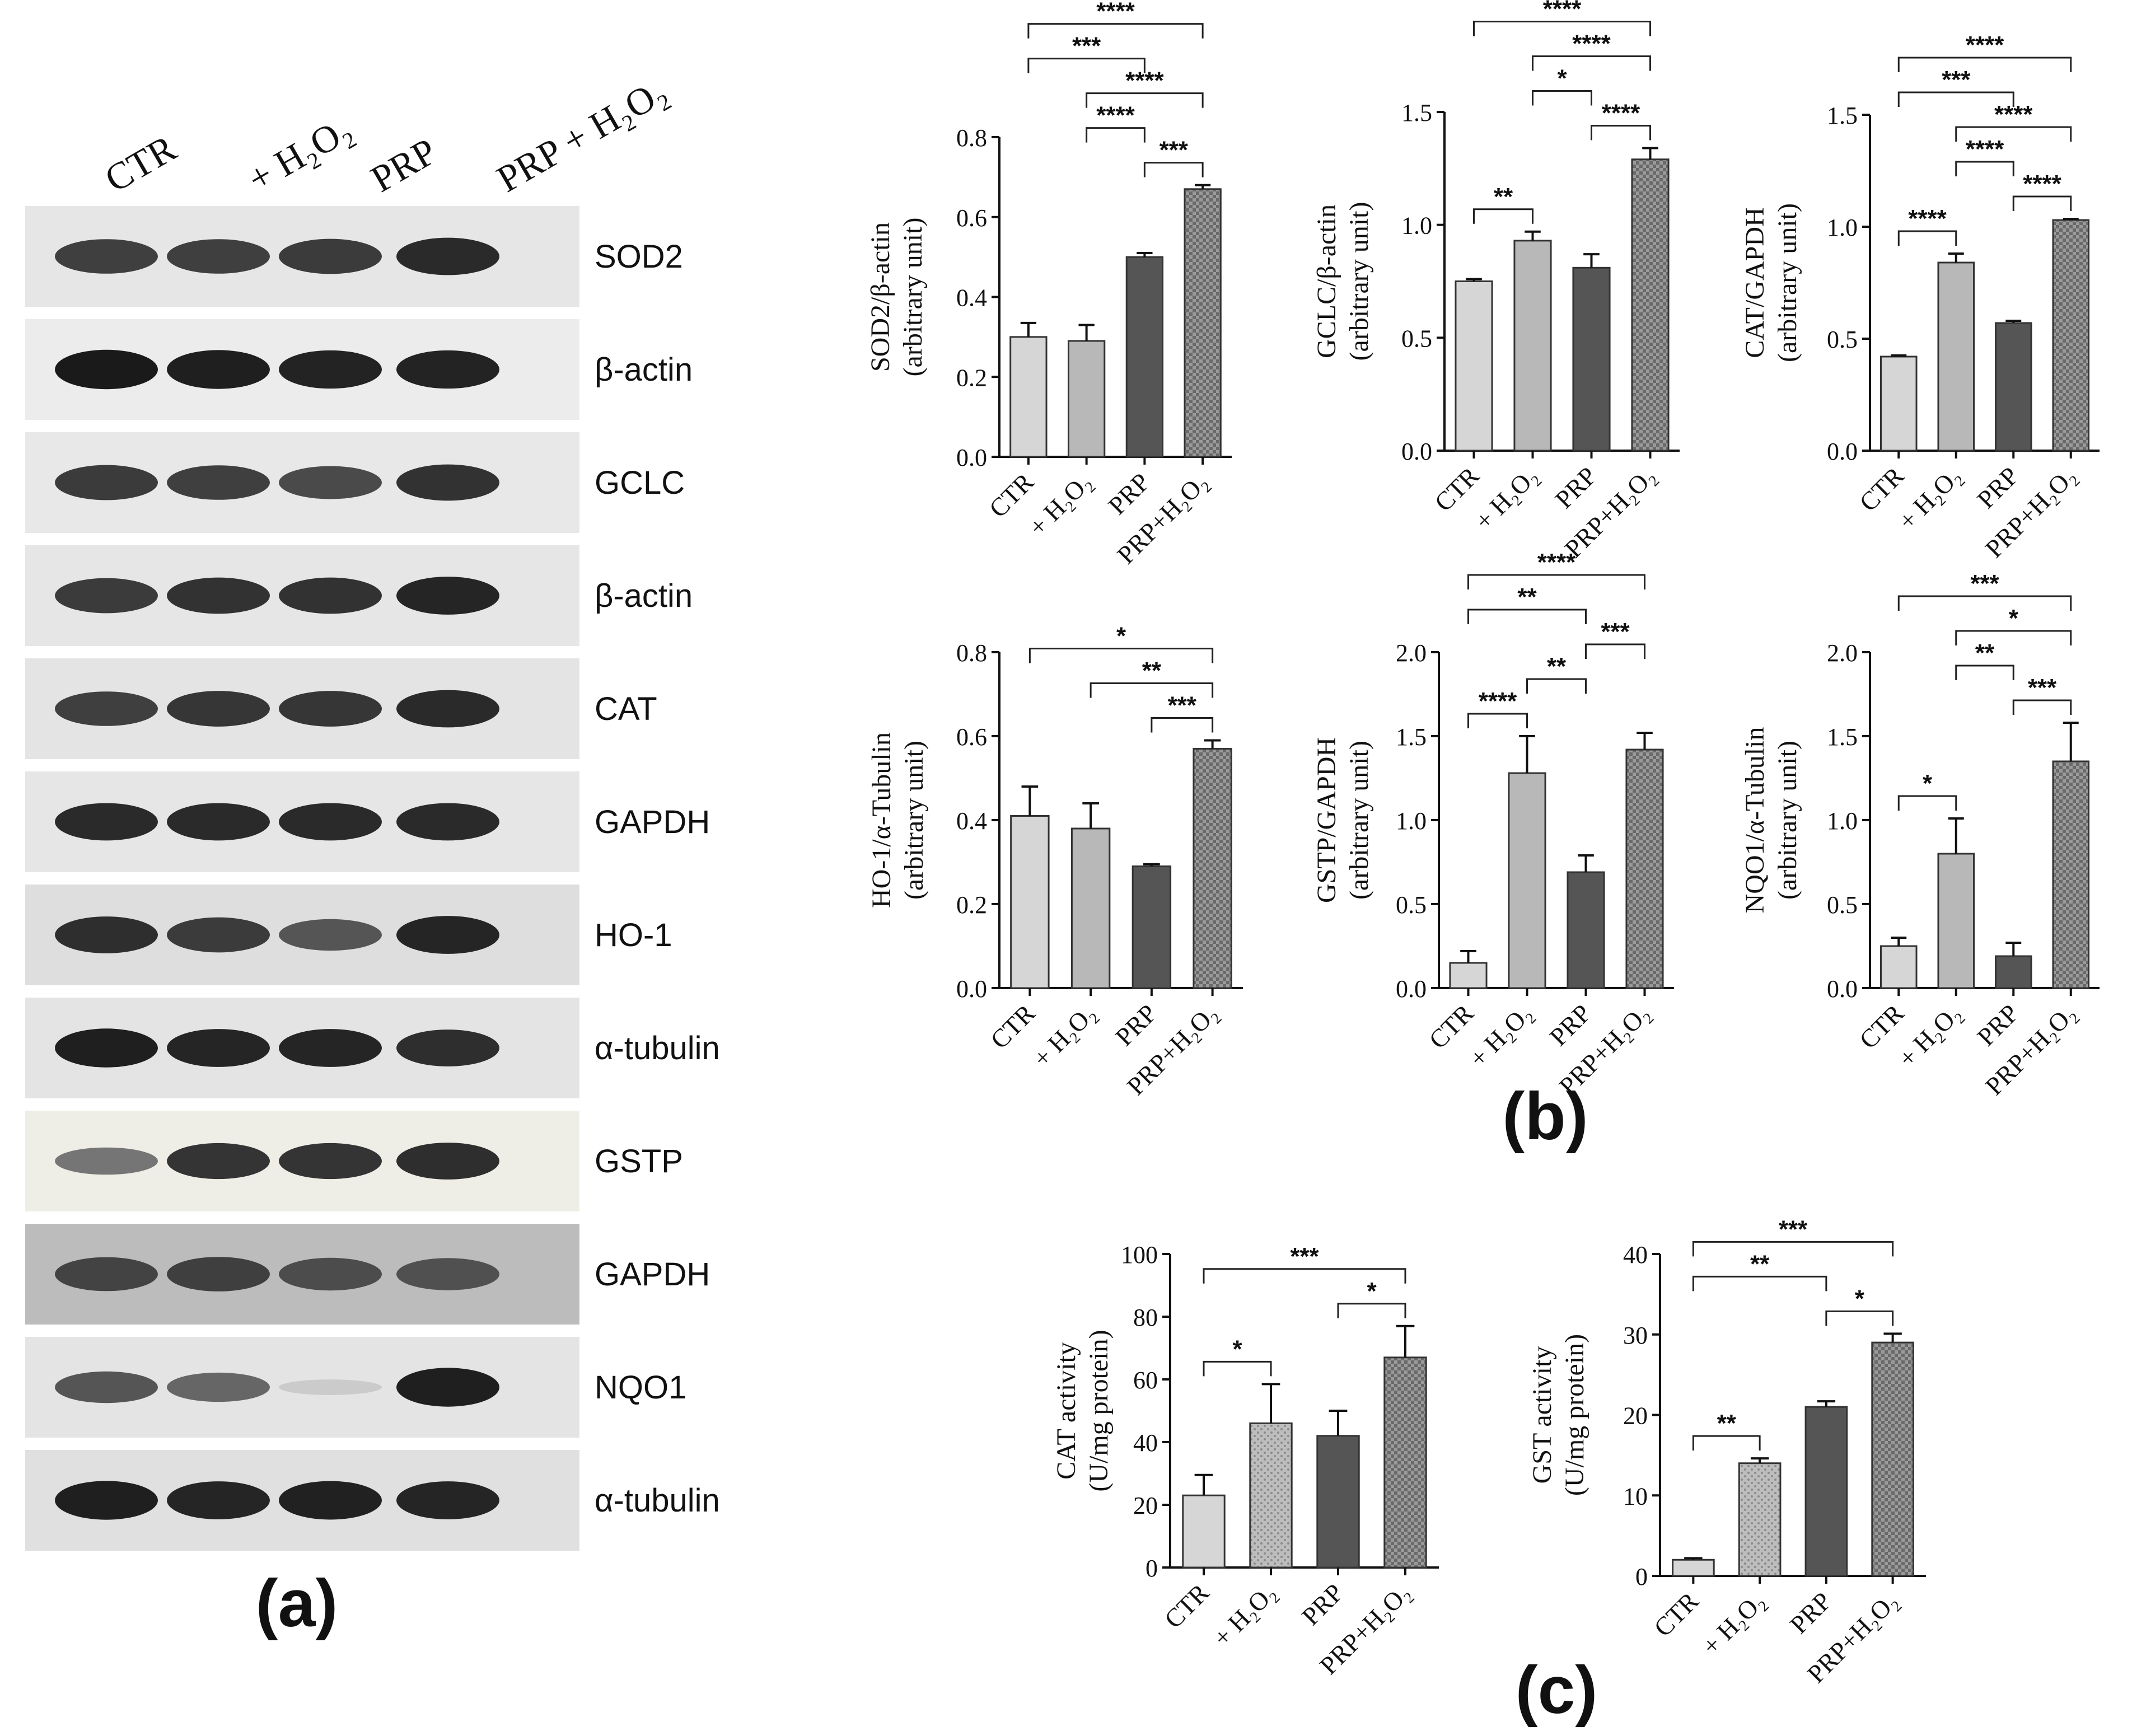 The height and width of the screenshot is (1736, 2146). What do you see at coordinates (971, 653) in the screenshot?
I see `y-tick-label: 0.8` at bounding box center [971, 653].